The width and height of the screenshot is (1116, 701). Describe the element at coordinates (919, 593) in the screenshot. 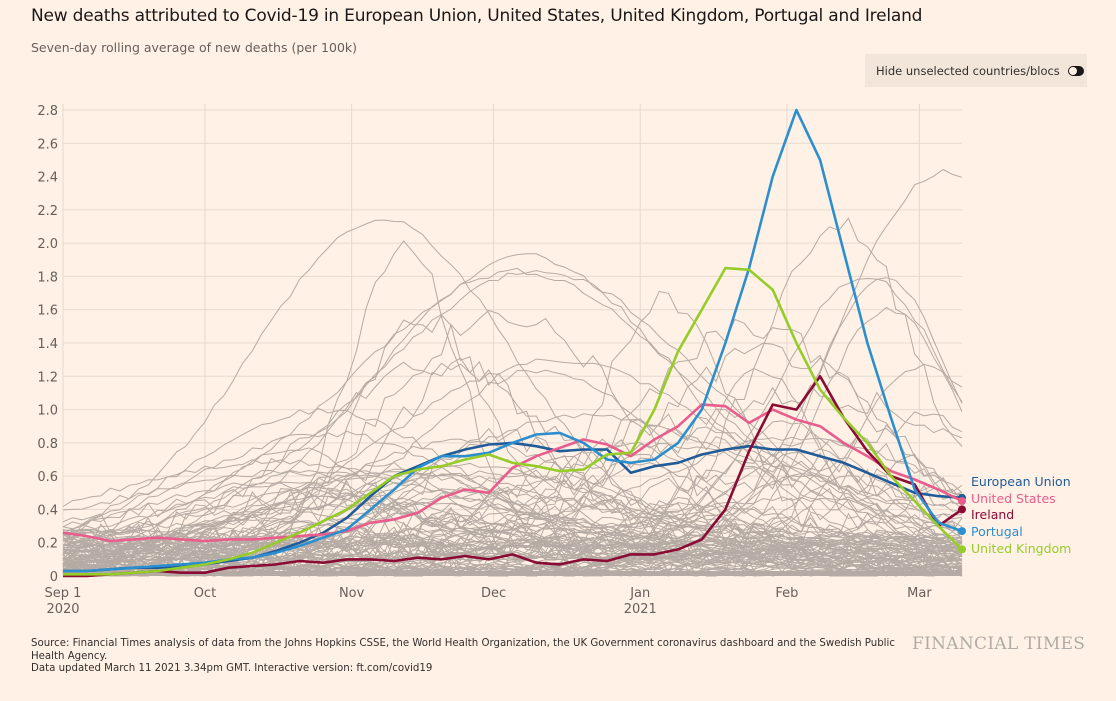

I see `x-tick-label: Mar` at that location.